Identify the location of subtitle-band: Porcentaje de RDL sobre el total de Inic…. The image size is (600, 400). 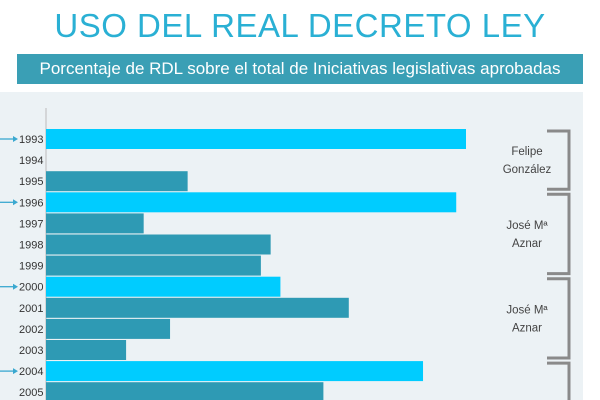
(300, 69).